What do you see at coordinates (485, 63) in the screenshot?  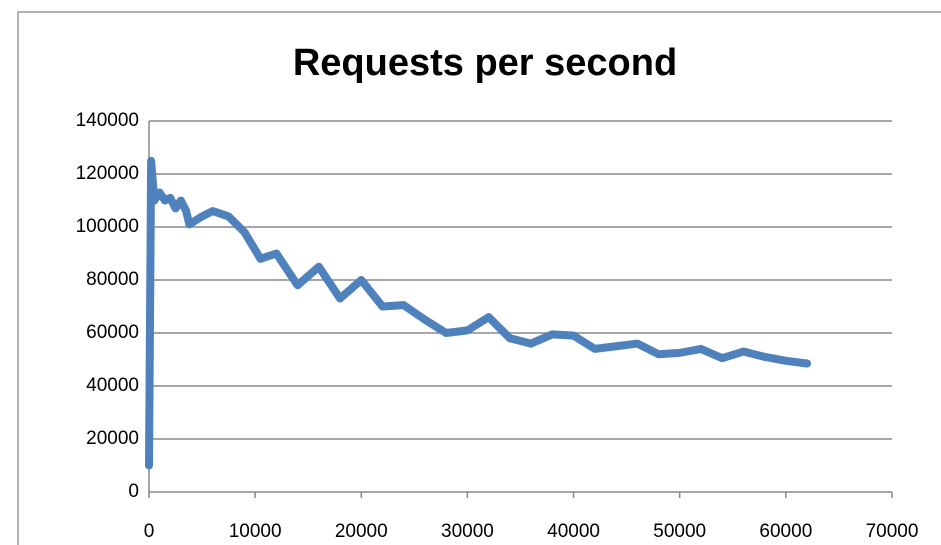 I see `chart-title: Requests per second` at bounding box center [485, 63].